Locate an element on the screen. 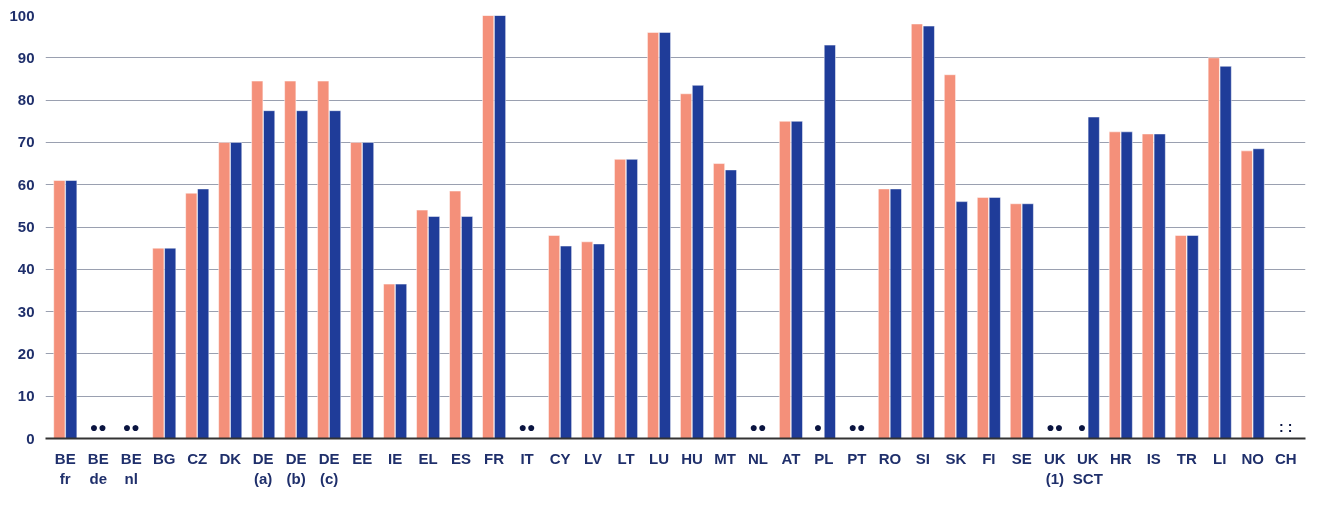 Image resolution: width=1319 pixels, height=513 pixels. x-tick-label: MT is located at coordinates (725, 458).